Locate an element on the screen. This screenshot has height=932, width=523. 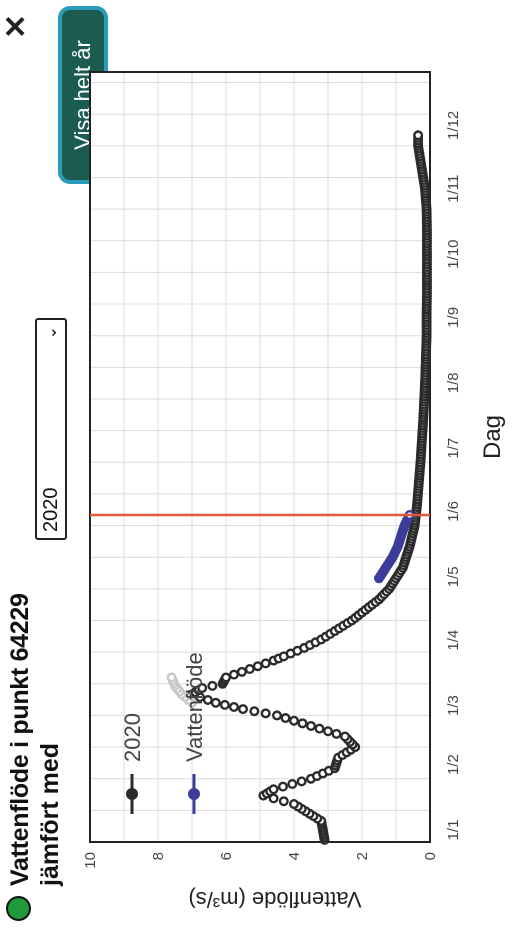
x-tick-label: 1/8 is located at coordinates (453, 382).